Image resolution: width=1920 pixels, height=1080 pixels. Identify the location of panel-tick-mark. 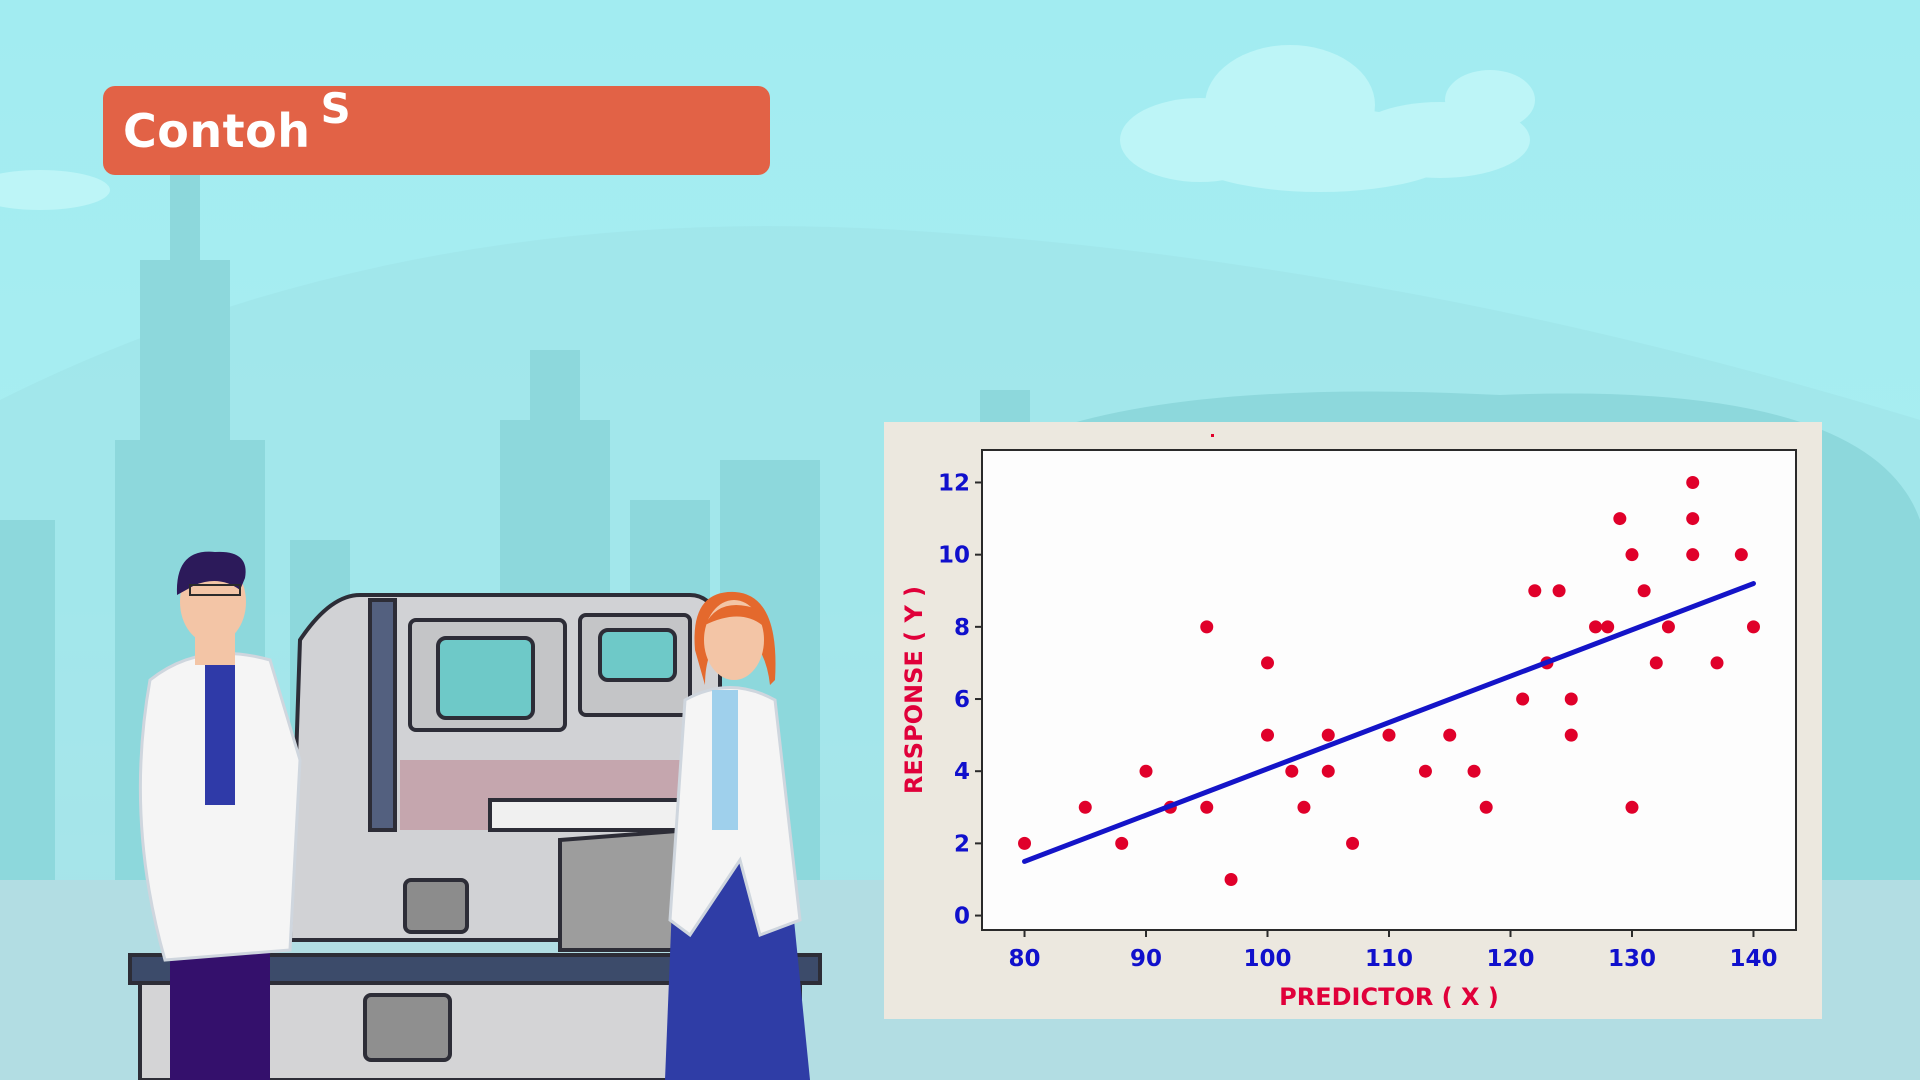
(1212, 435).